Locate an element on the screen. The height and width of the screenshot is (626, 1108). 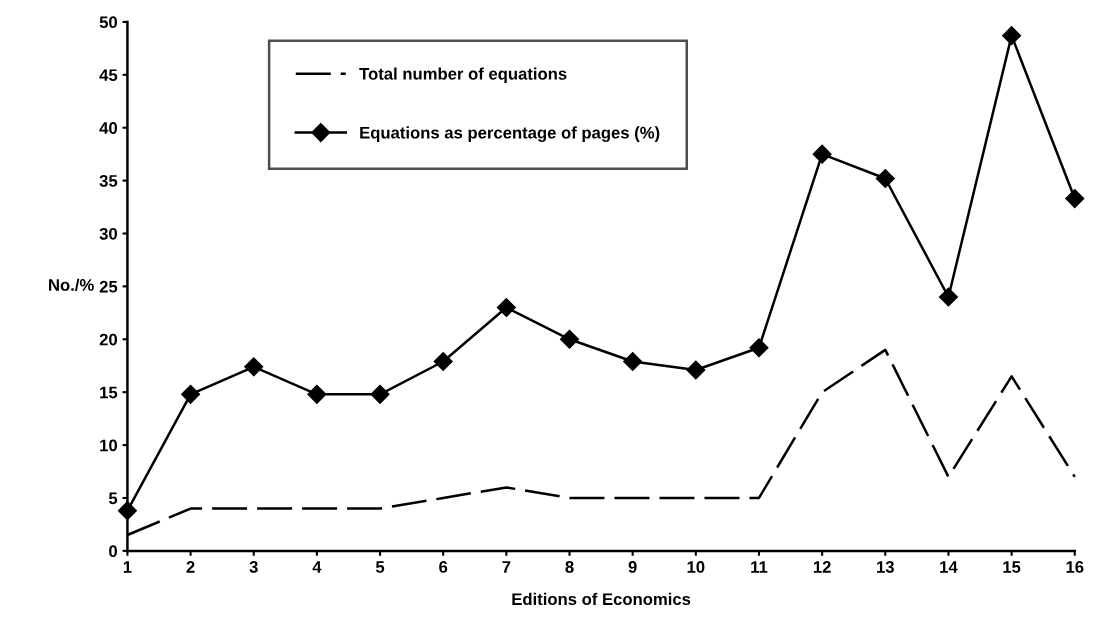
x-tick-label: 11 is located at coordinates (759, 567).